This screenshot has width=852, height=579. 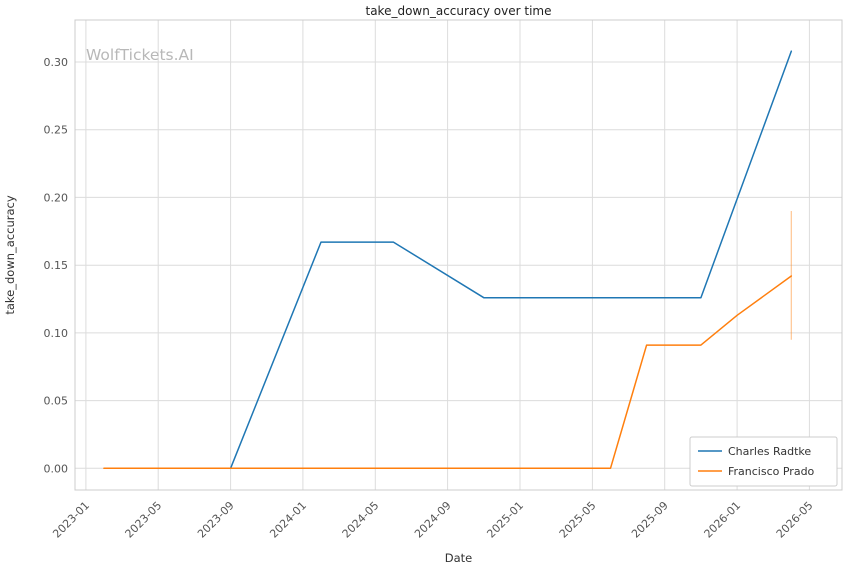 I want to click on x-tick-label: 2025-05, so click(x=578, y=520).